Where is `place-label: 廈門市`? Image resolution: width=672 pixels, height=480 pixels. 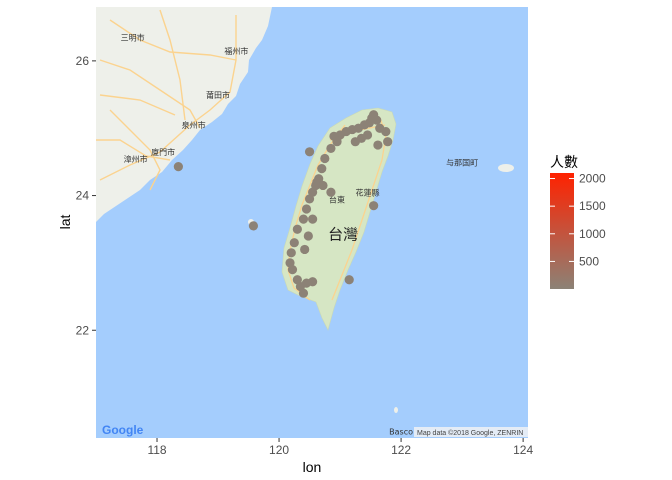
place-label: 廈門市 is located at coordinates (163, 152).